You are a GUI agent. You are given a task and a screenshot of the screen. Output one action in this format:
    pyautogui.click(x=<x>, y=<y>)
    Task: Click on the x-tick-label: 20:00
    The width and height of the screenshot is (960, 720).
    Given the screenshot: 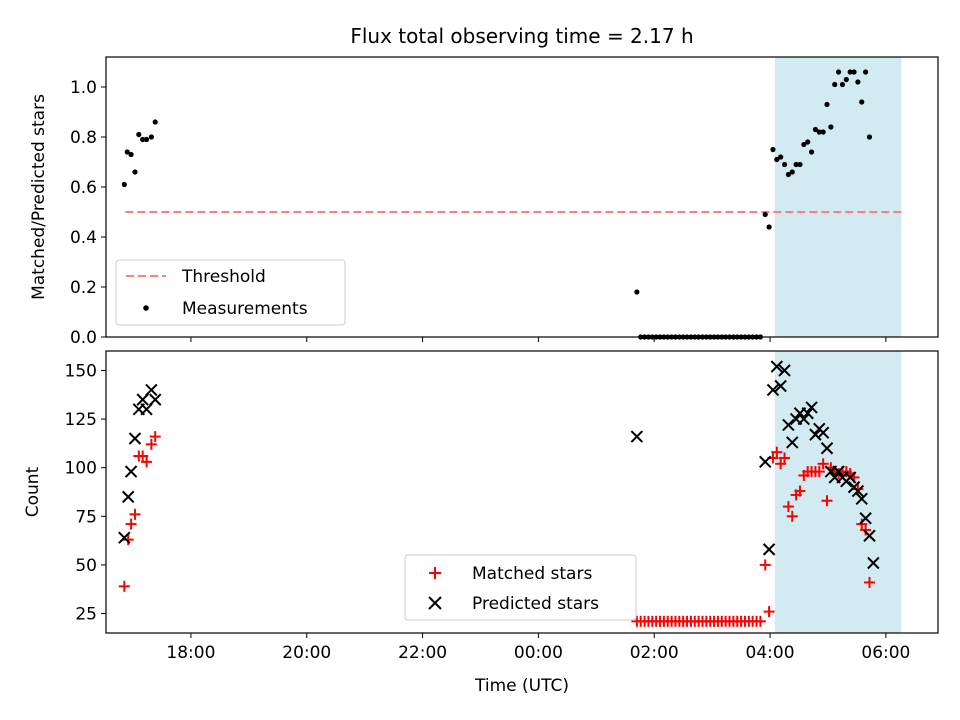 What is the action you would take?
    pyautogui.click(x=306, y=653)
    